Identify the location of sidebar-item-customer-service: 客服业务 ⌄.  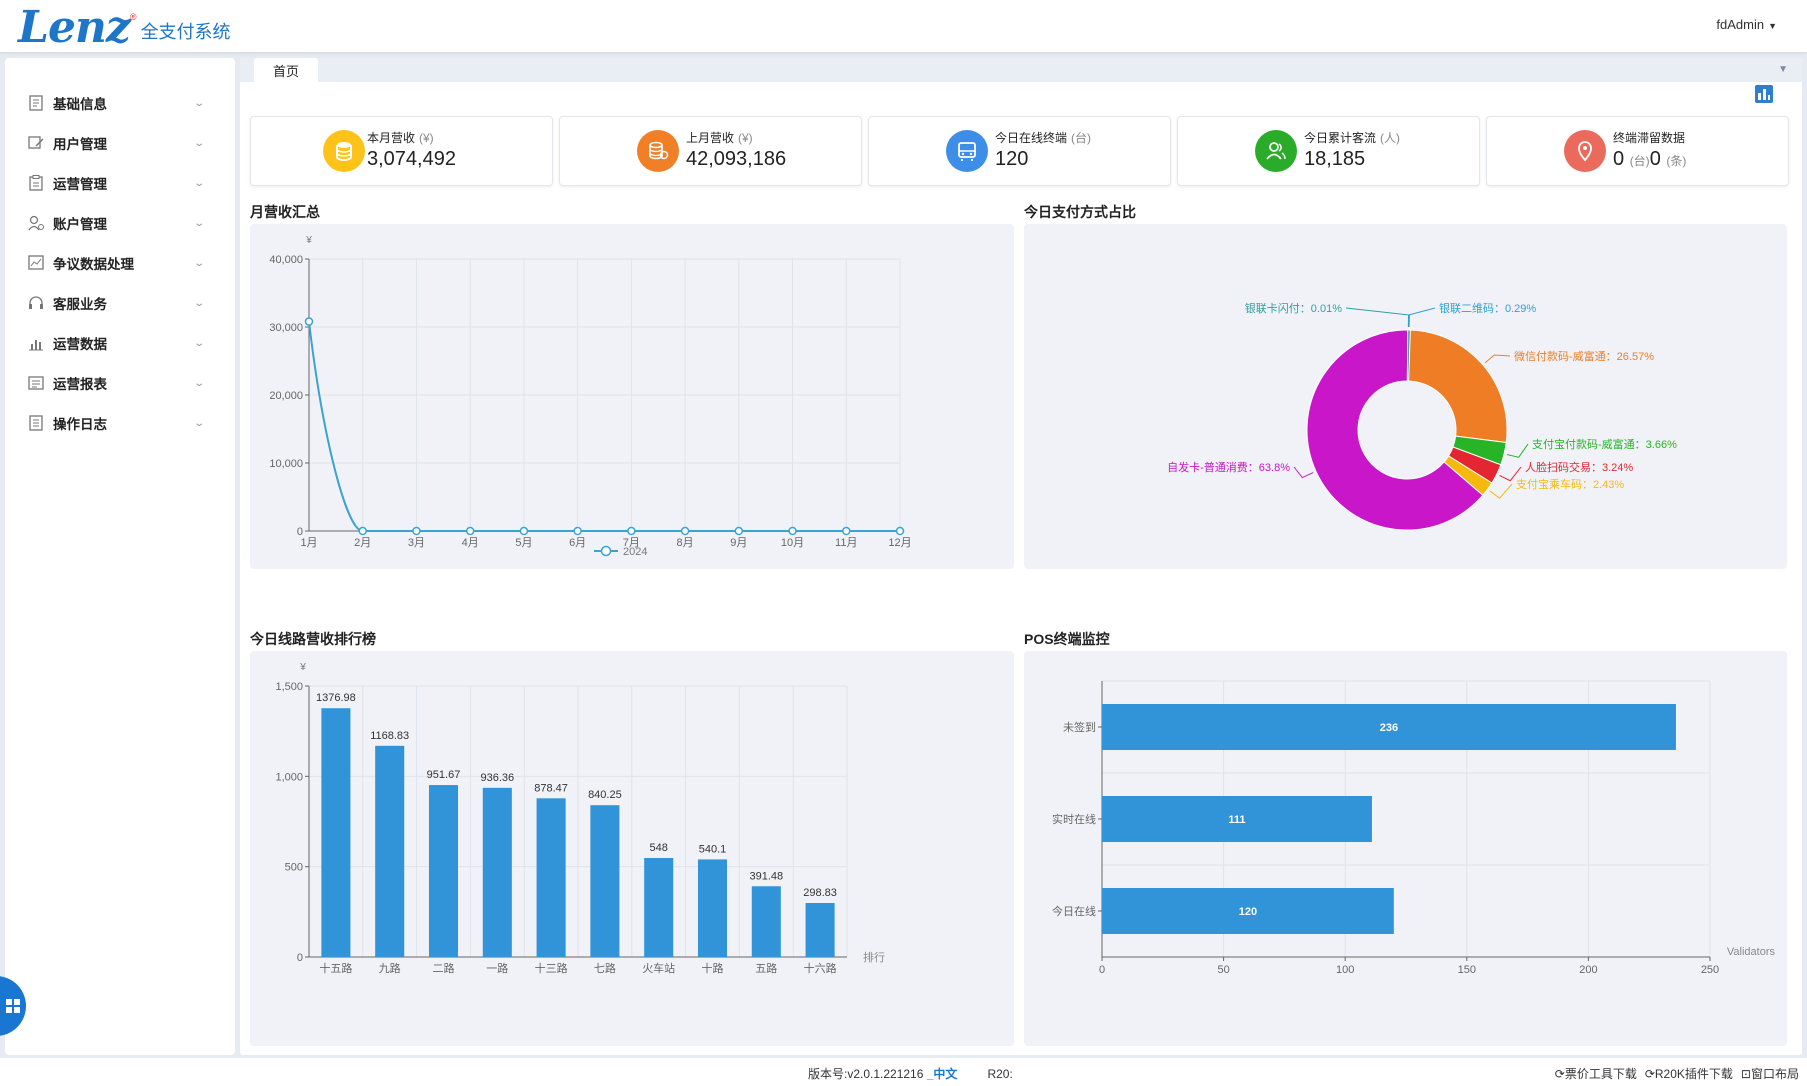
(117, 303).